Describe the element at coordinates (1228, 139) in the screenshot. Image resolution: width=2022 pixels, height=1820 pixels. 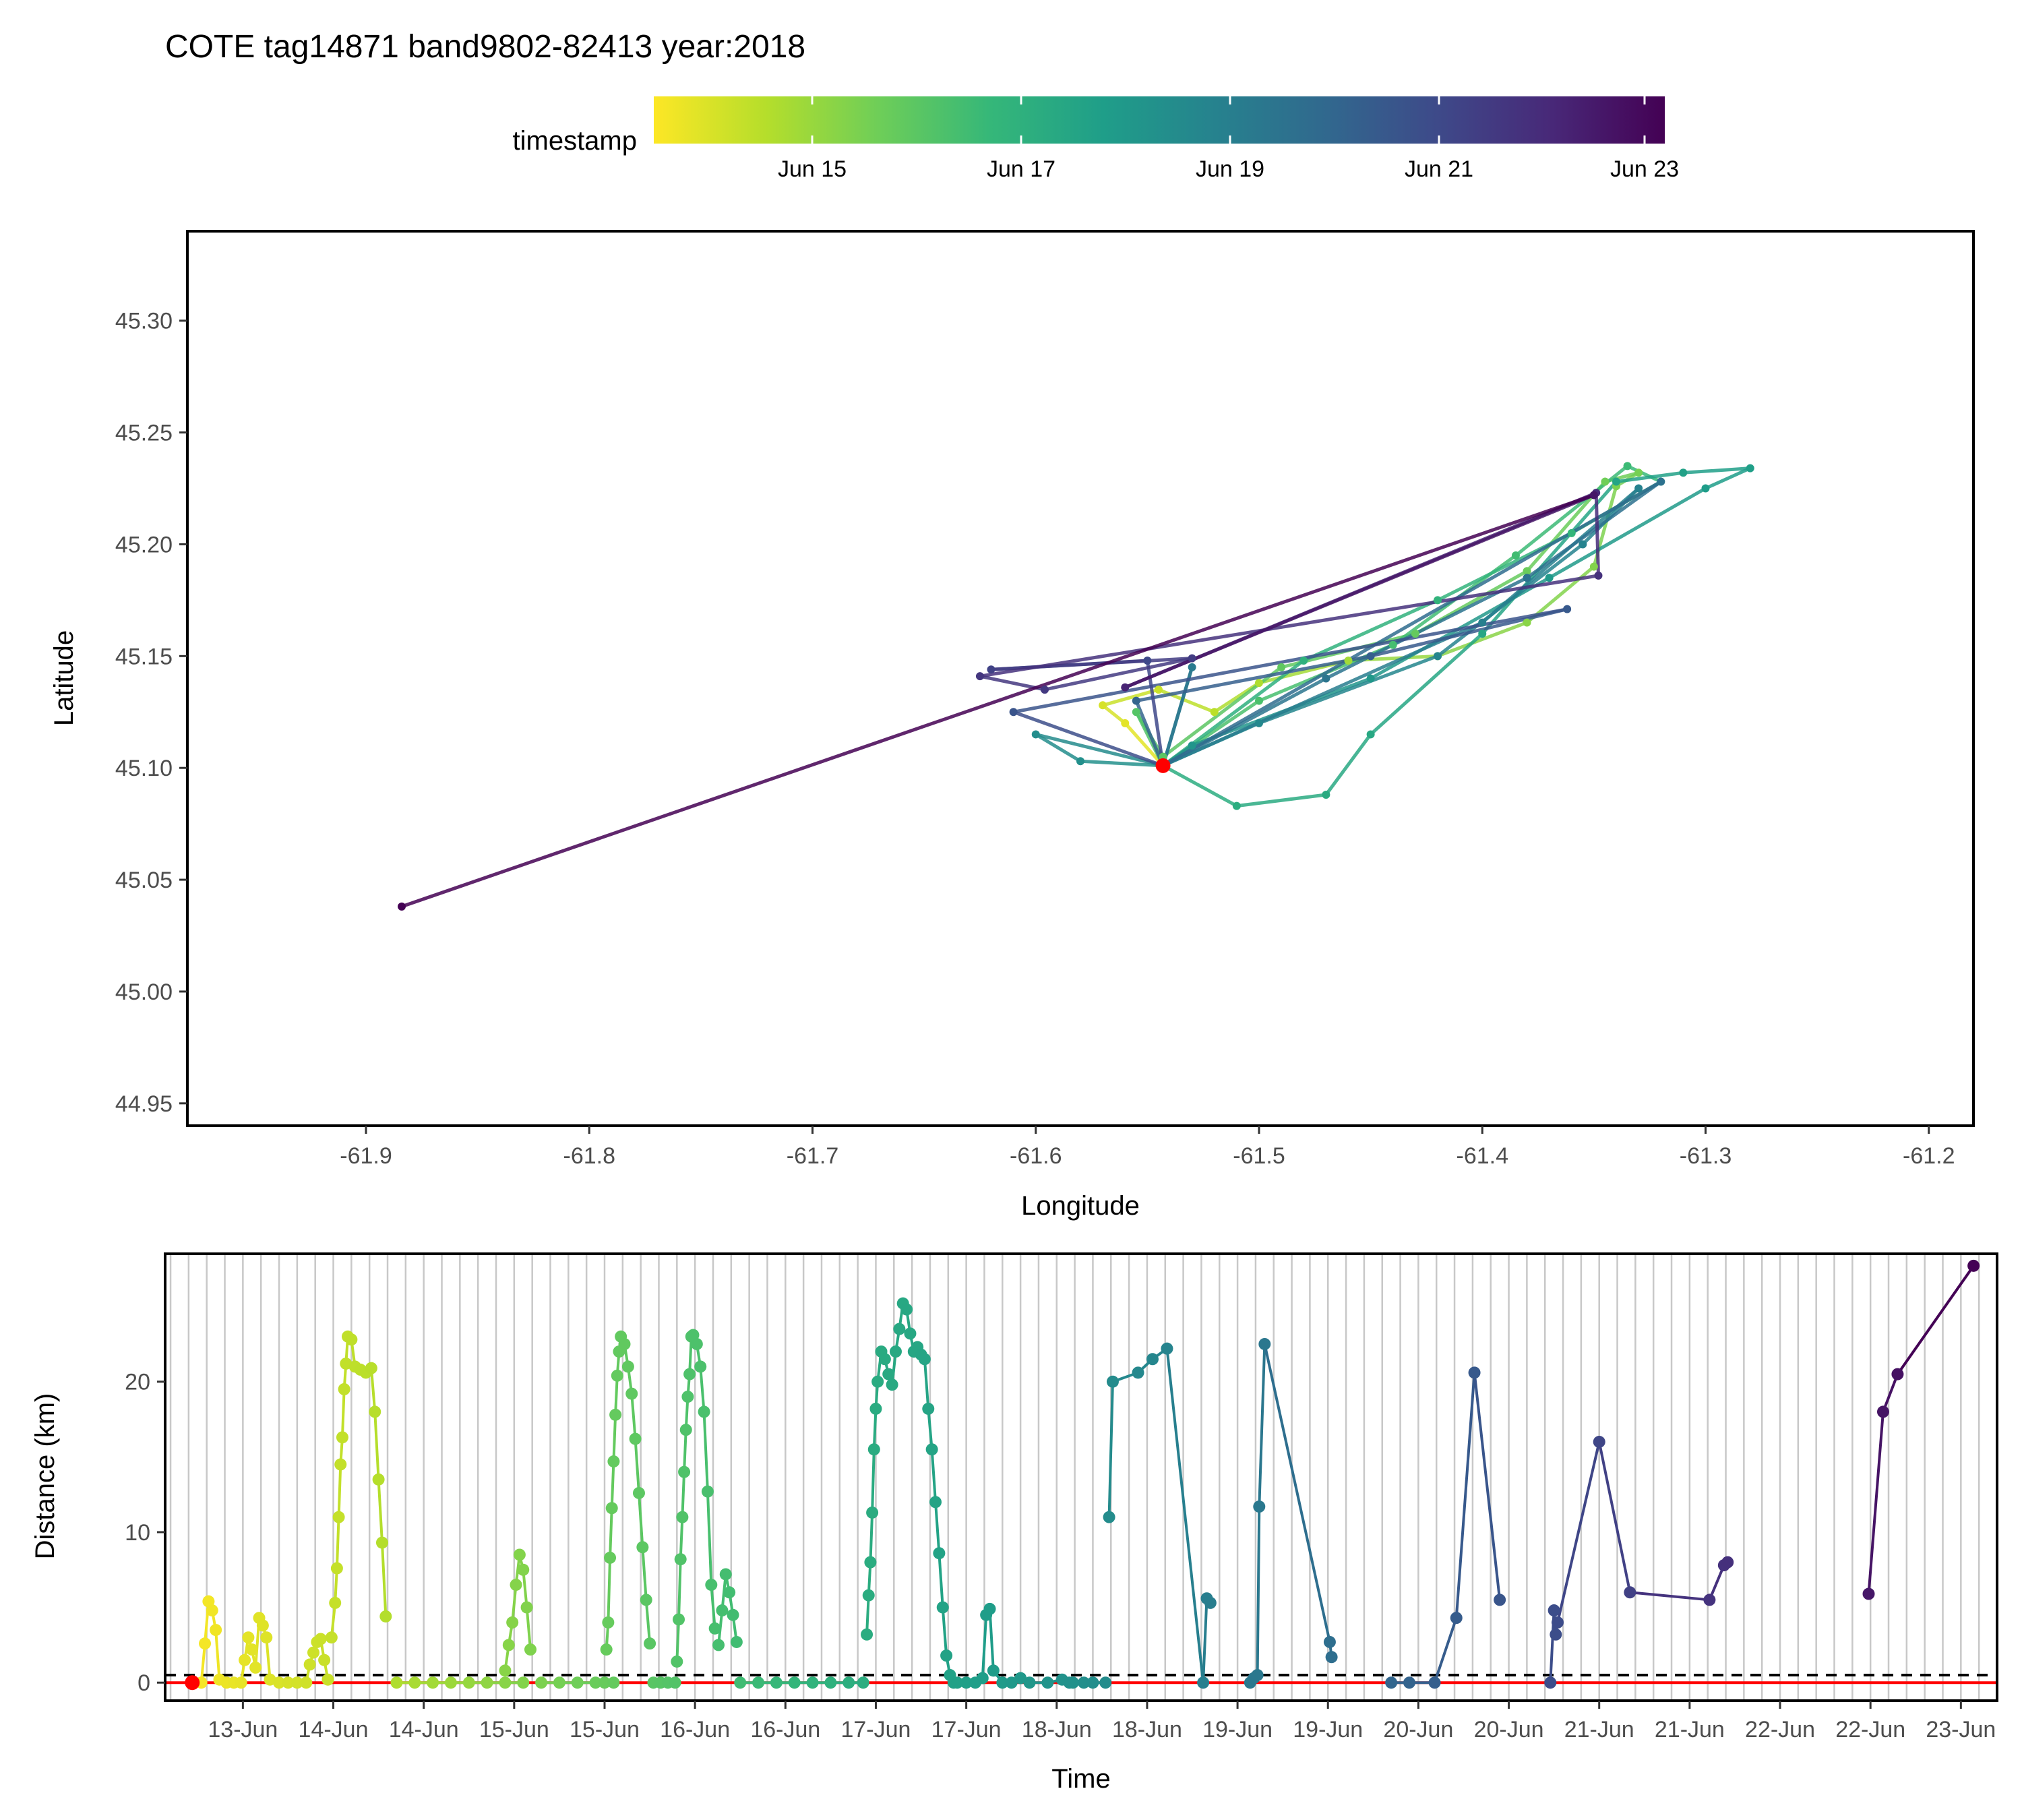
I see `colorbar-ticks: Jun 15 Jun 17 Jun 19 Jun 21 Jun 23` at that location.